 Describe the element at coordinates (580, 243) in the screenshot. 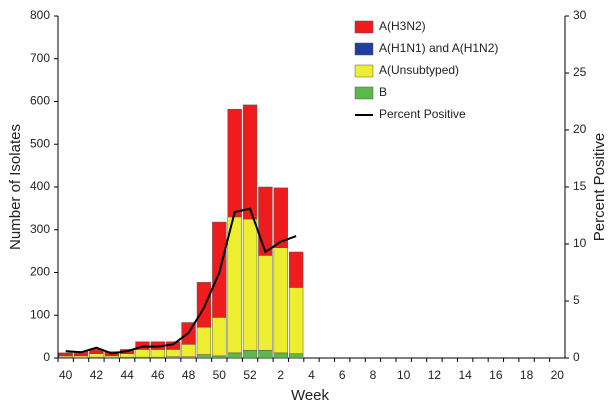

I see `y2-tick-label: 10` at that location.